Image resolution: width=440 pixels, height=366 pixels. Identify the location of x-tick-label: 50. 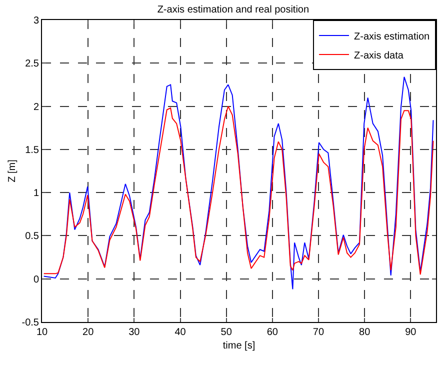
(226, 332).